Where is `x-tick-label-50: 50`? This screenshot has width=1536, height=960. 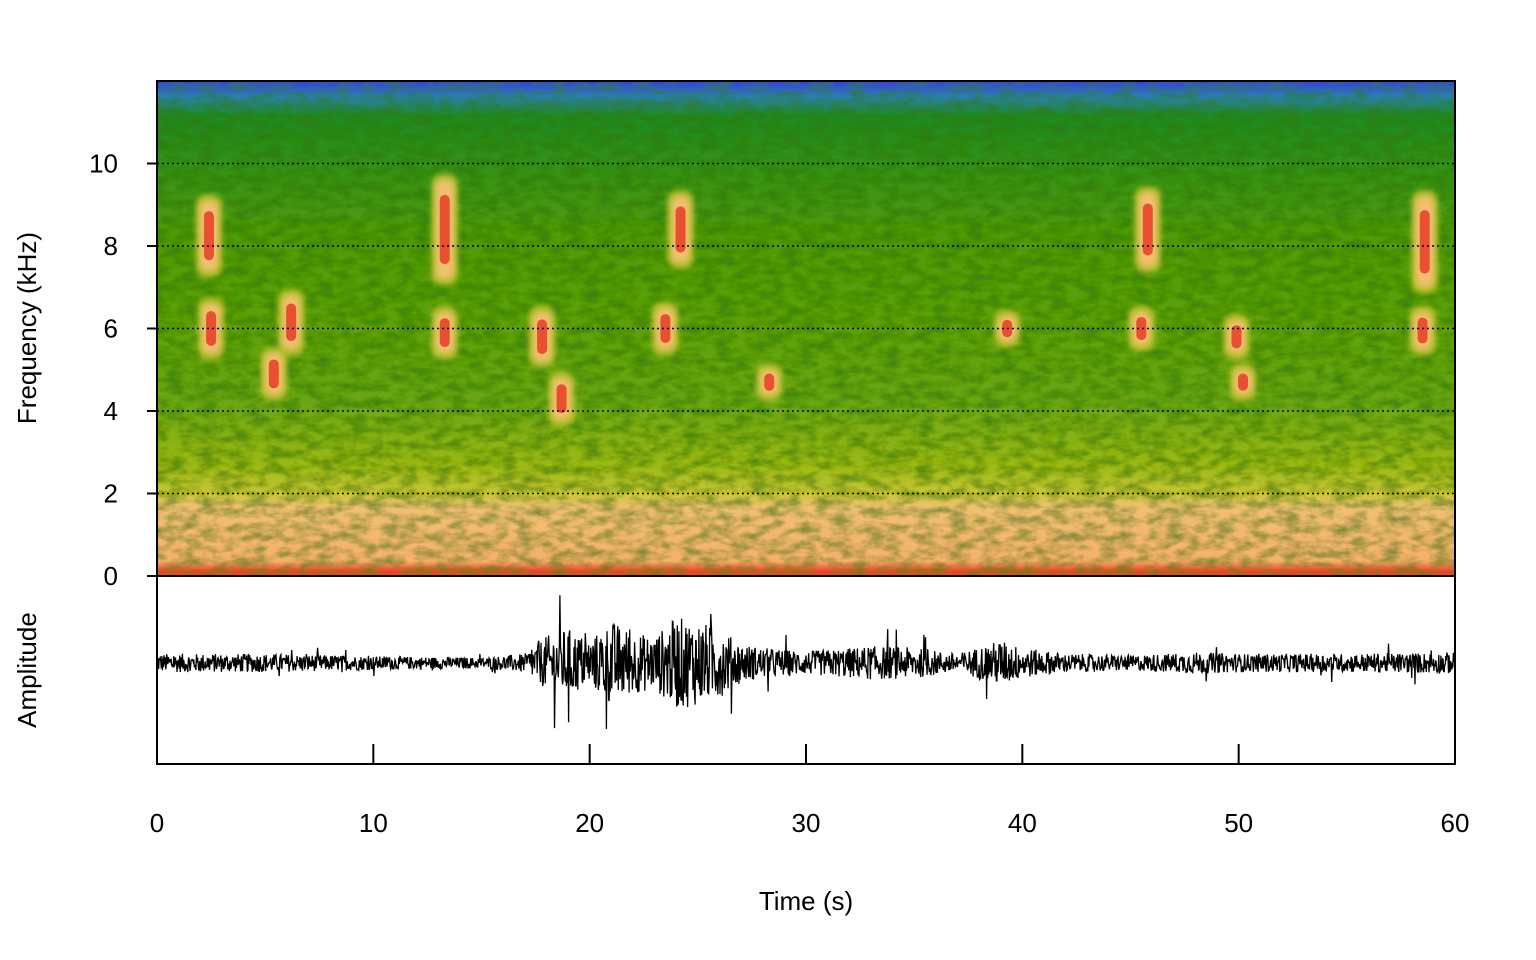
x-tick-label-50: 50 is located at coordinates (1238, 823).